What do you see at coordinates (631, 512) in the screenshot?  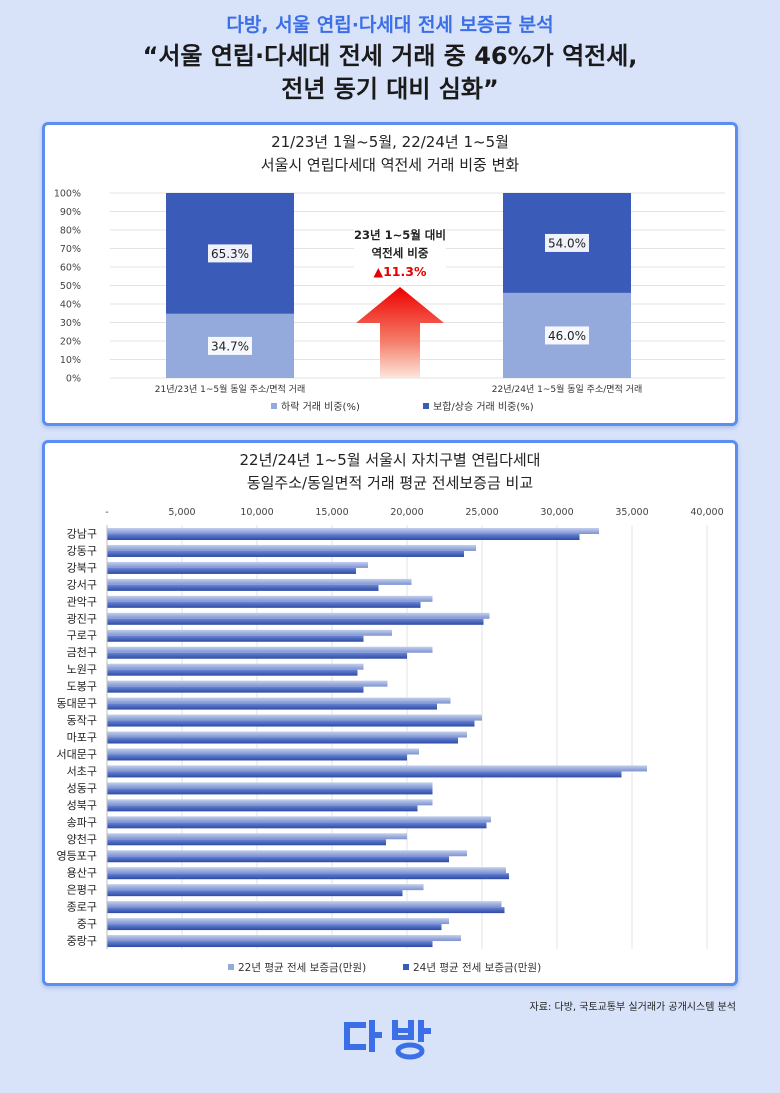 I see `x-tick-label: 35,000` at bounding box center [631, 512].